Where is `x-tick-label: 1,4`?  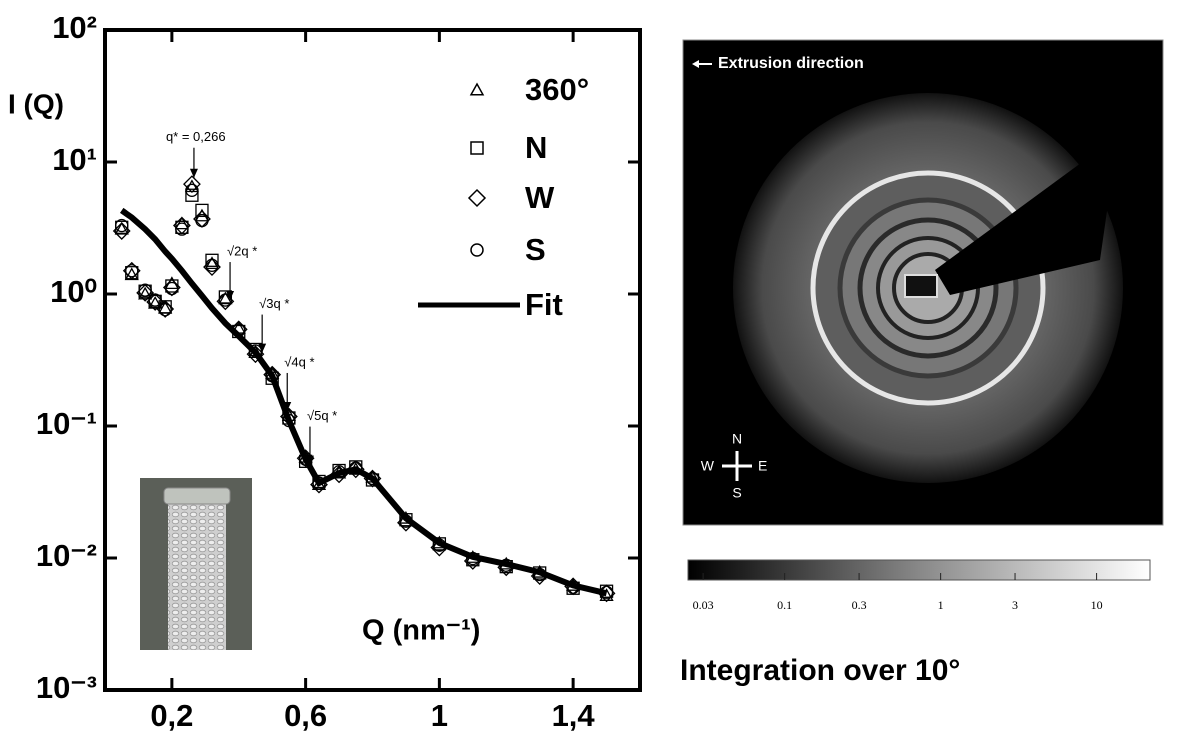
x-tick-label: 1,4 is located at coordinates (574, 715).